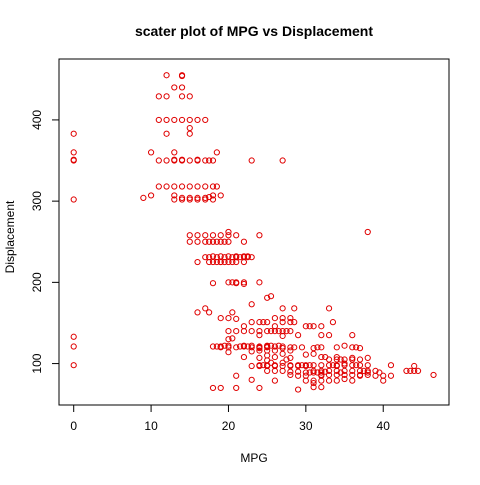 The image size is (480, 485). Describe the element at coordinates (151, 426) in the screenshot. I see `x-tick-label: 10` at that location.